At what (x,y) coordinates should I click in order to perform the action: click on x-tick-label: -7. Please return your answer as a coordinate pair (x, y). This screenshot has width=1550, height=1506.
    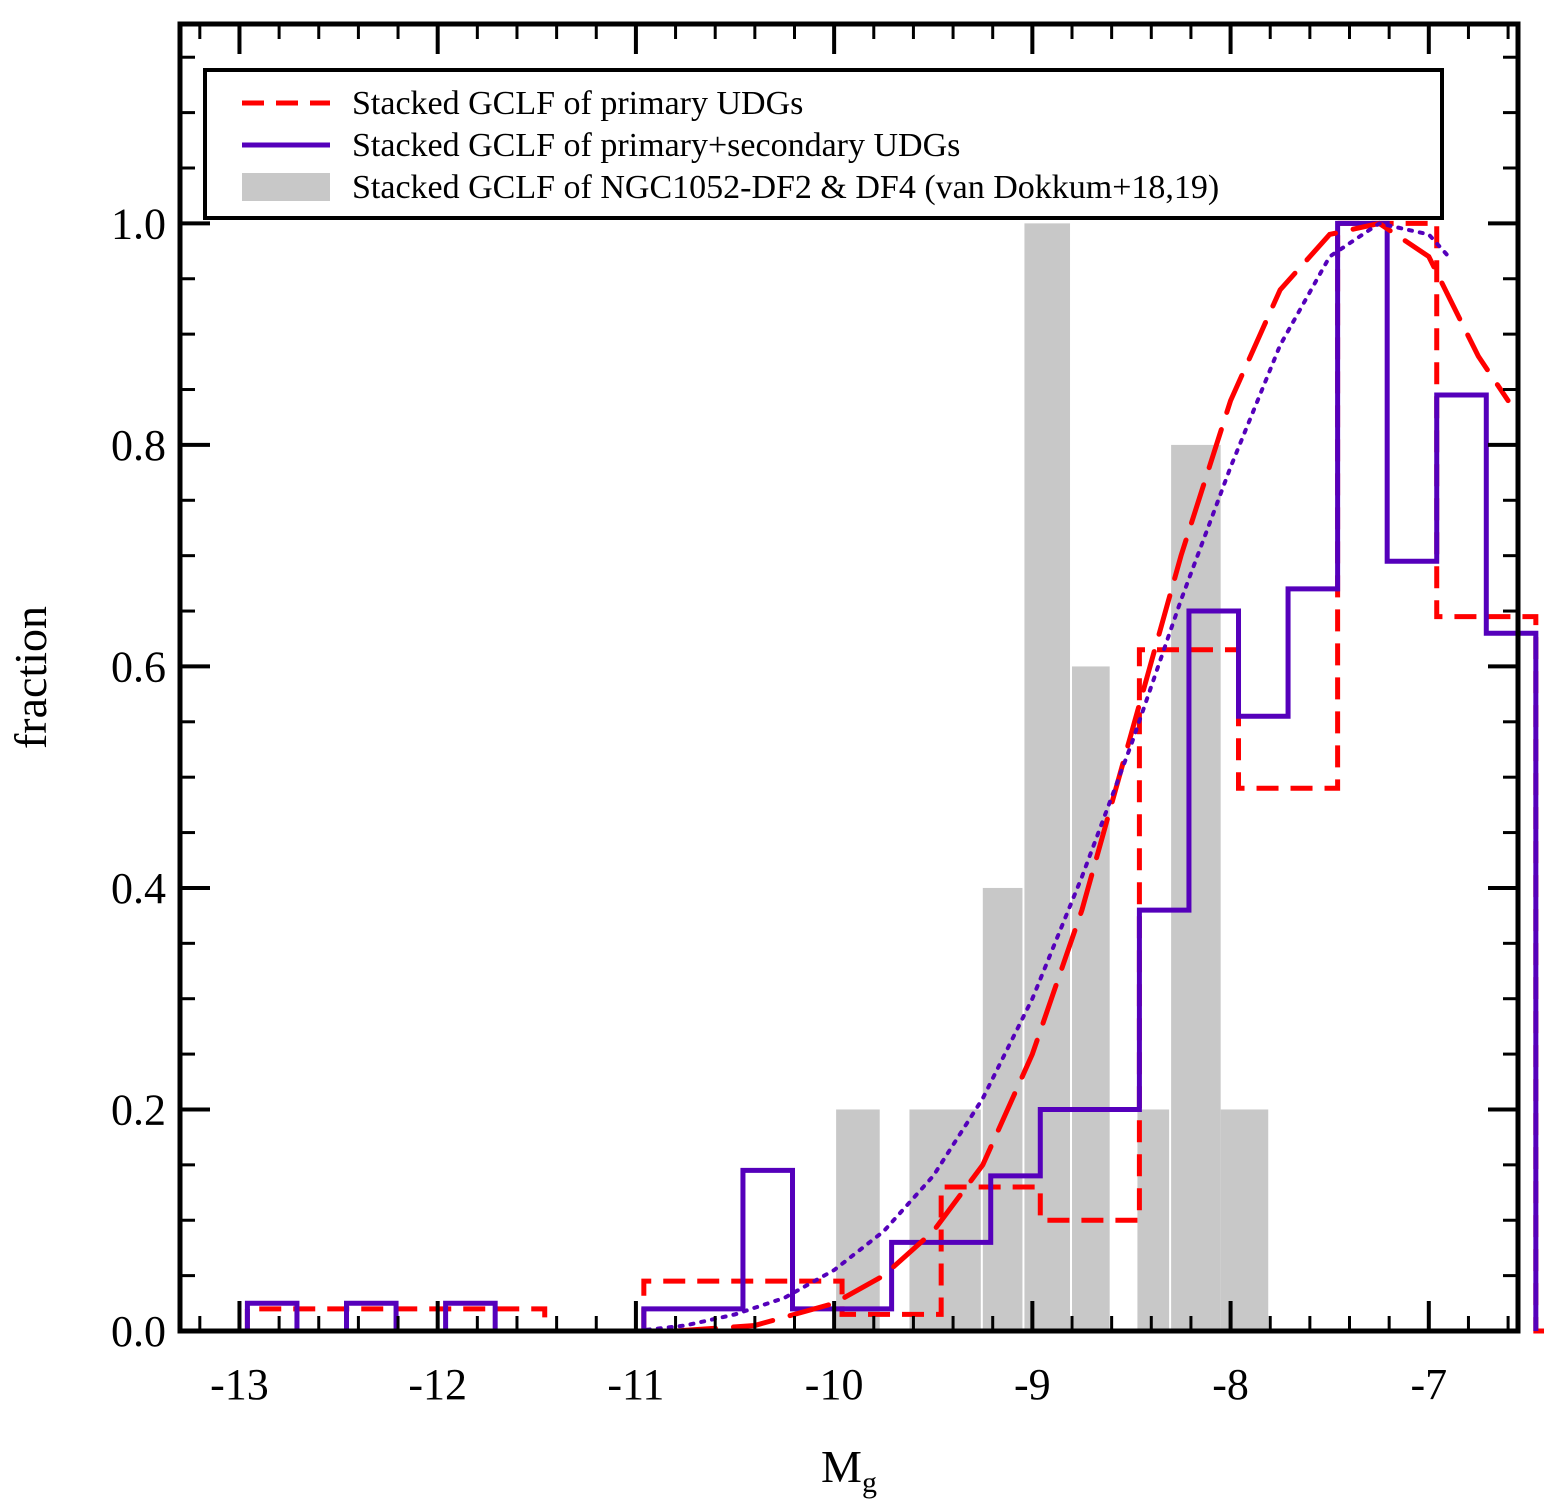
    Looking at the image, I should click on (1428, 1384).